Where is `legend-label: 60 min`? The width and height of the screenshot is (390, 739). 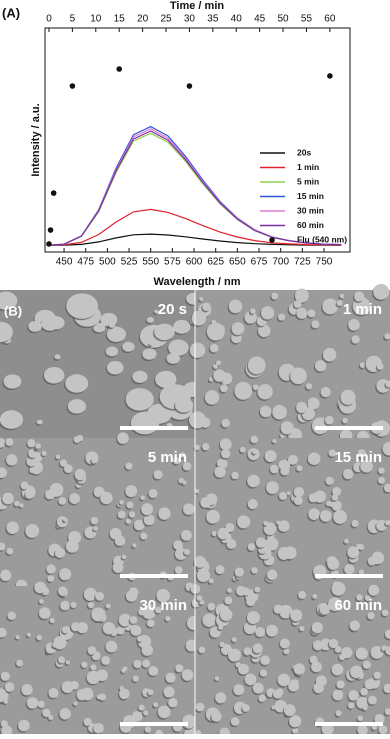
legend-label: 60 min is located at coordinates (310, 225).